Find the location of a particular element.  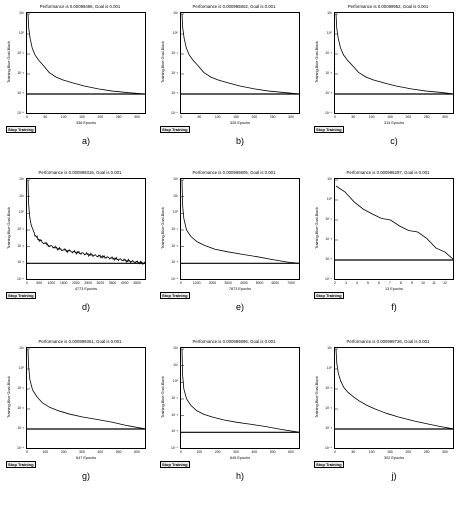

x-tick-label: 6 is located at coordinates (379, 283).